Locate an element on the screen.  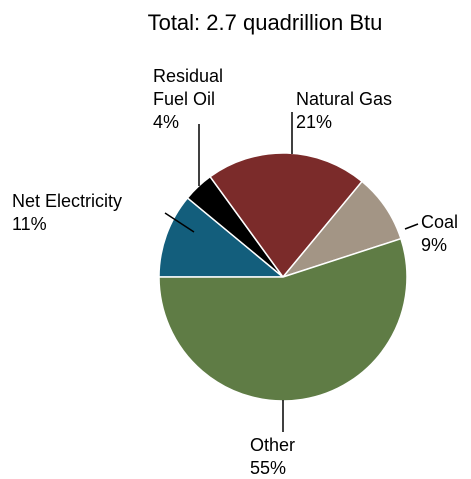
slice-label: Residual Fuel Oil 4% is located at coordinates (203, 99).